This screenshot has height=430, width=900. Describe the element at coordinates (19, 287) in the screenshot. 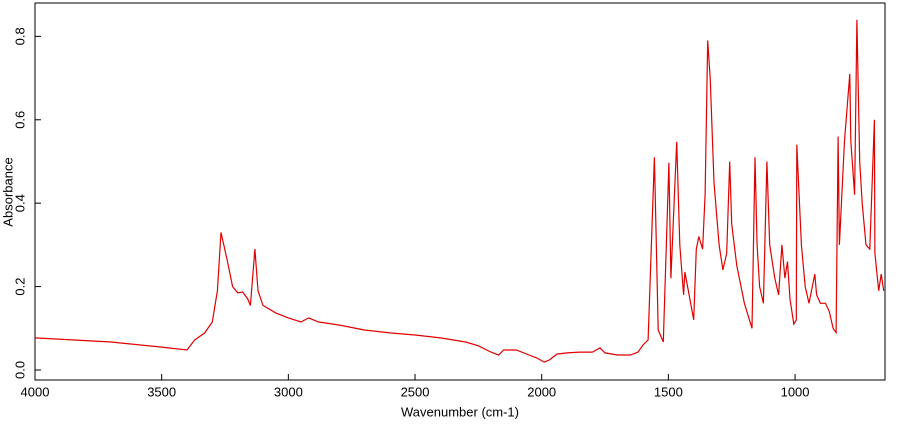

I see `y-tick-label: 0.2` at that location.